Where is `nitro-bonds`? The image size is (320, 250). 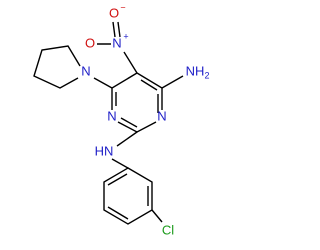 nitro-bonds is located at coordinates (117, 47).